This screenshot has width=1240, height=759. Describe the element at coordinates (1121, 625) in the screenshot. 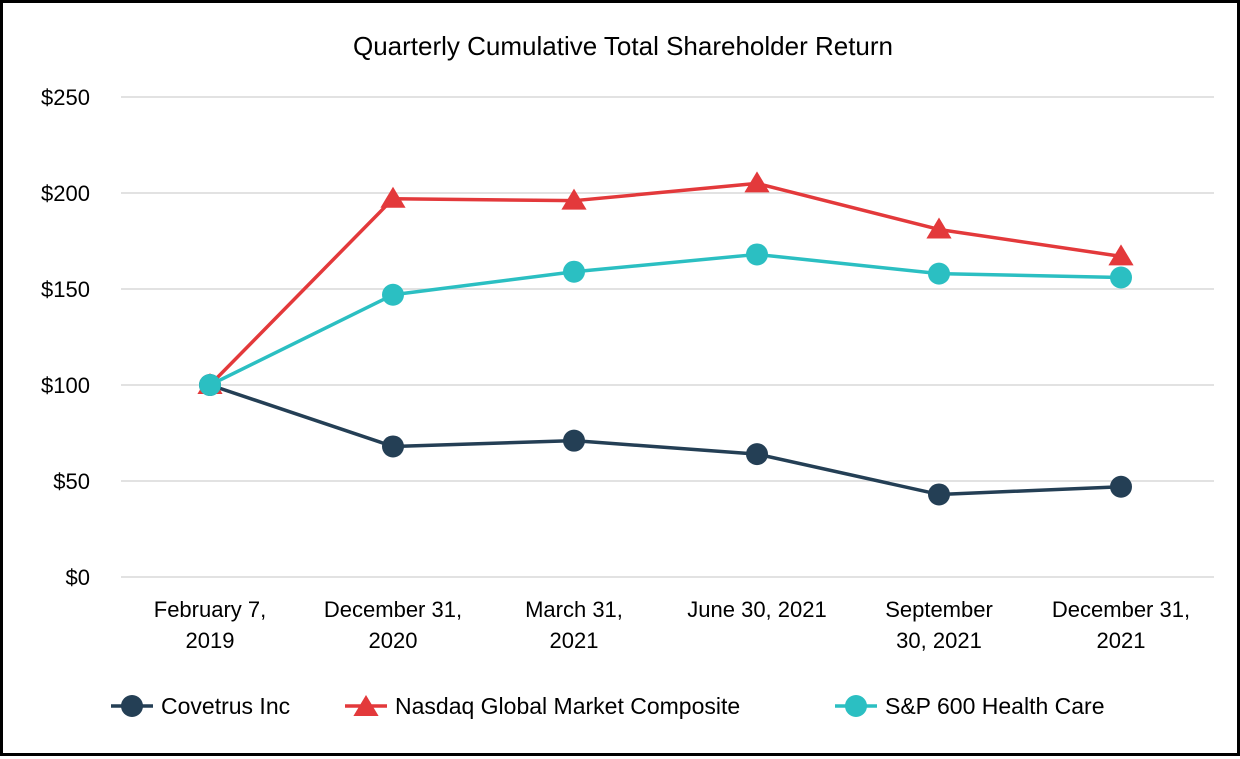

I see `x-tick-label: December 31, 2021` at that location.